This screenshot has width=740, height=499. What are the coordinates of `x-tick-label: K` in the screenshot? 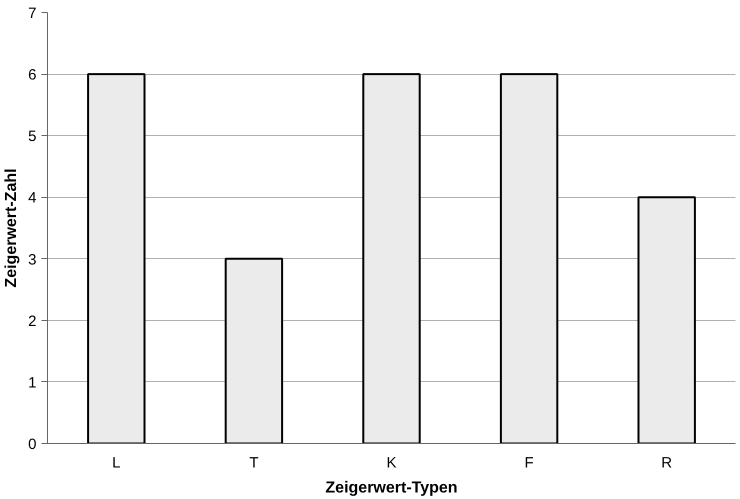 It's located at (391, 463).